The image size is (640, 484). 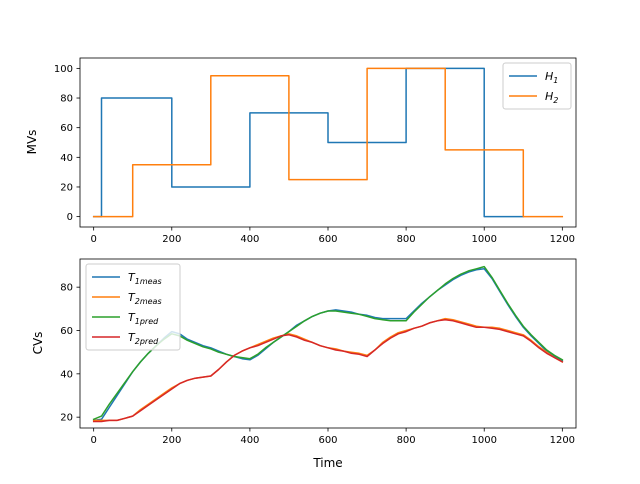 I want to click on mv-y-axis-label: MVs, so click(x=32, y=142).